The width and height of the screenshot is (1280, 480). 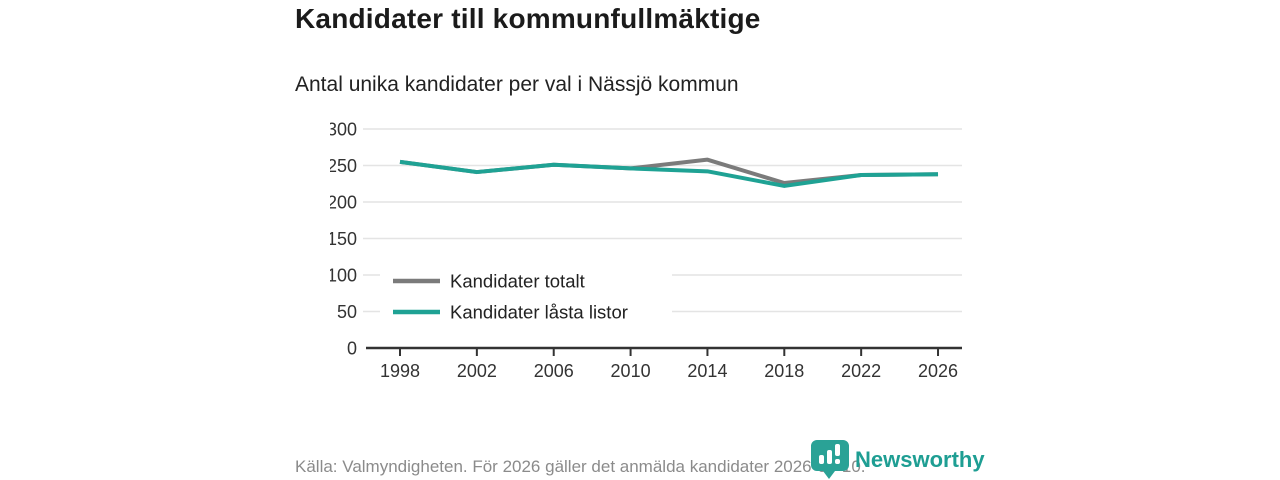 I want to click on x-tick-label: 2026, so click(x=938, y=371).